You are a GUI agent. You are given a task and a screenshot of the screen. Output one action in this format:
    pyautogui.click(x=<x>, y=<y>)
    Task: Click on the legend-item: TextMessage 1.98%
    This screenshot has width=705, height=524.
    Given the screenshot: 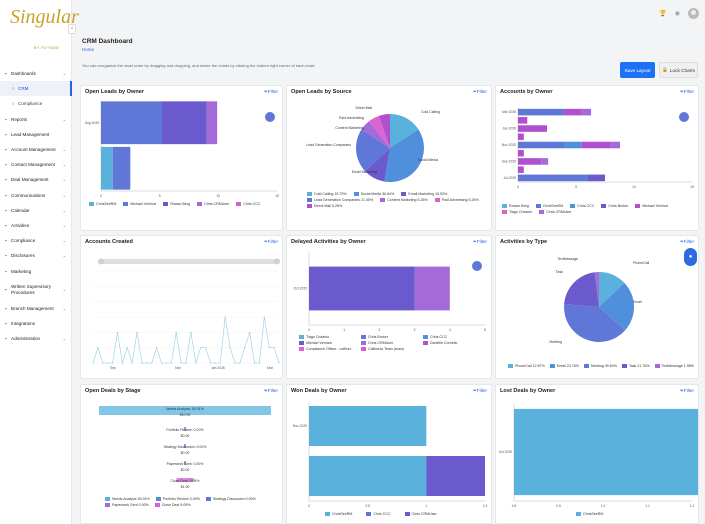 What is the action you would take?
    pyautogui.click(x=674, y=366)
    